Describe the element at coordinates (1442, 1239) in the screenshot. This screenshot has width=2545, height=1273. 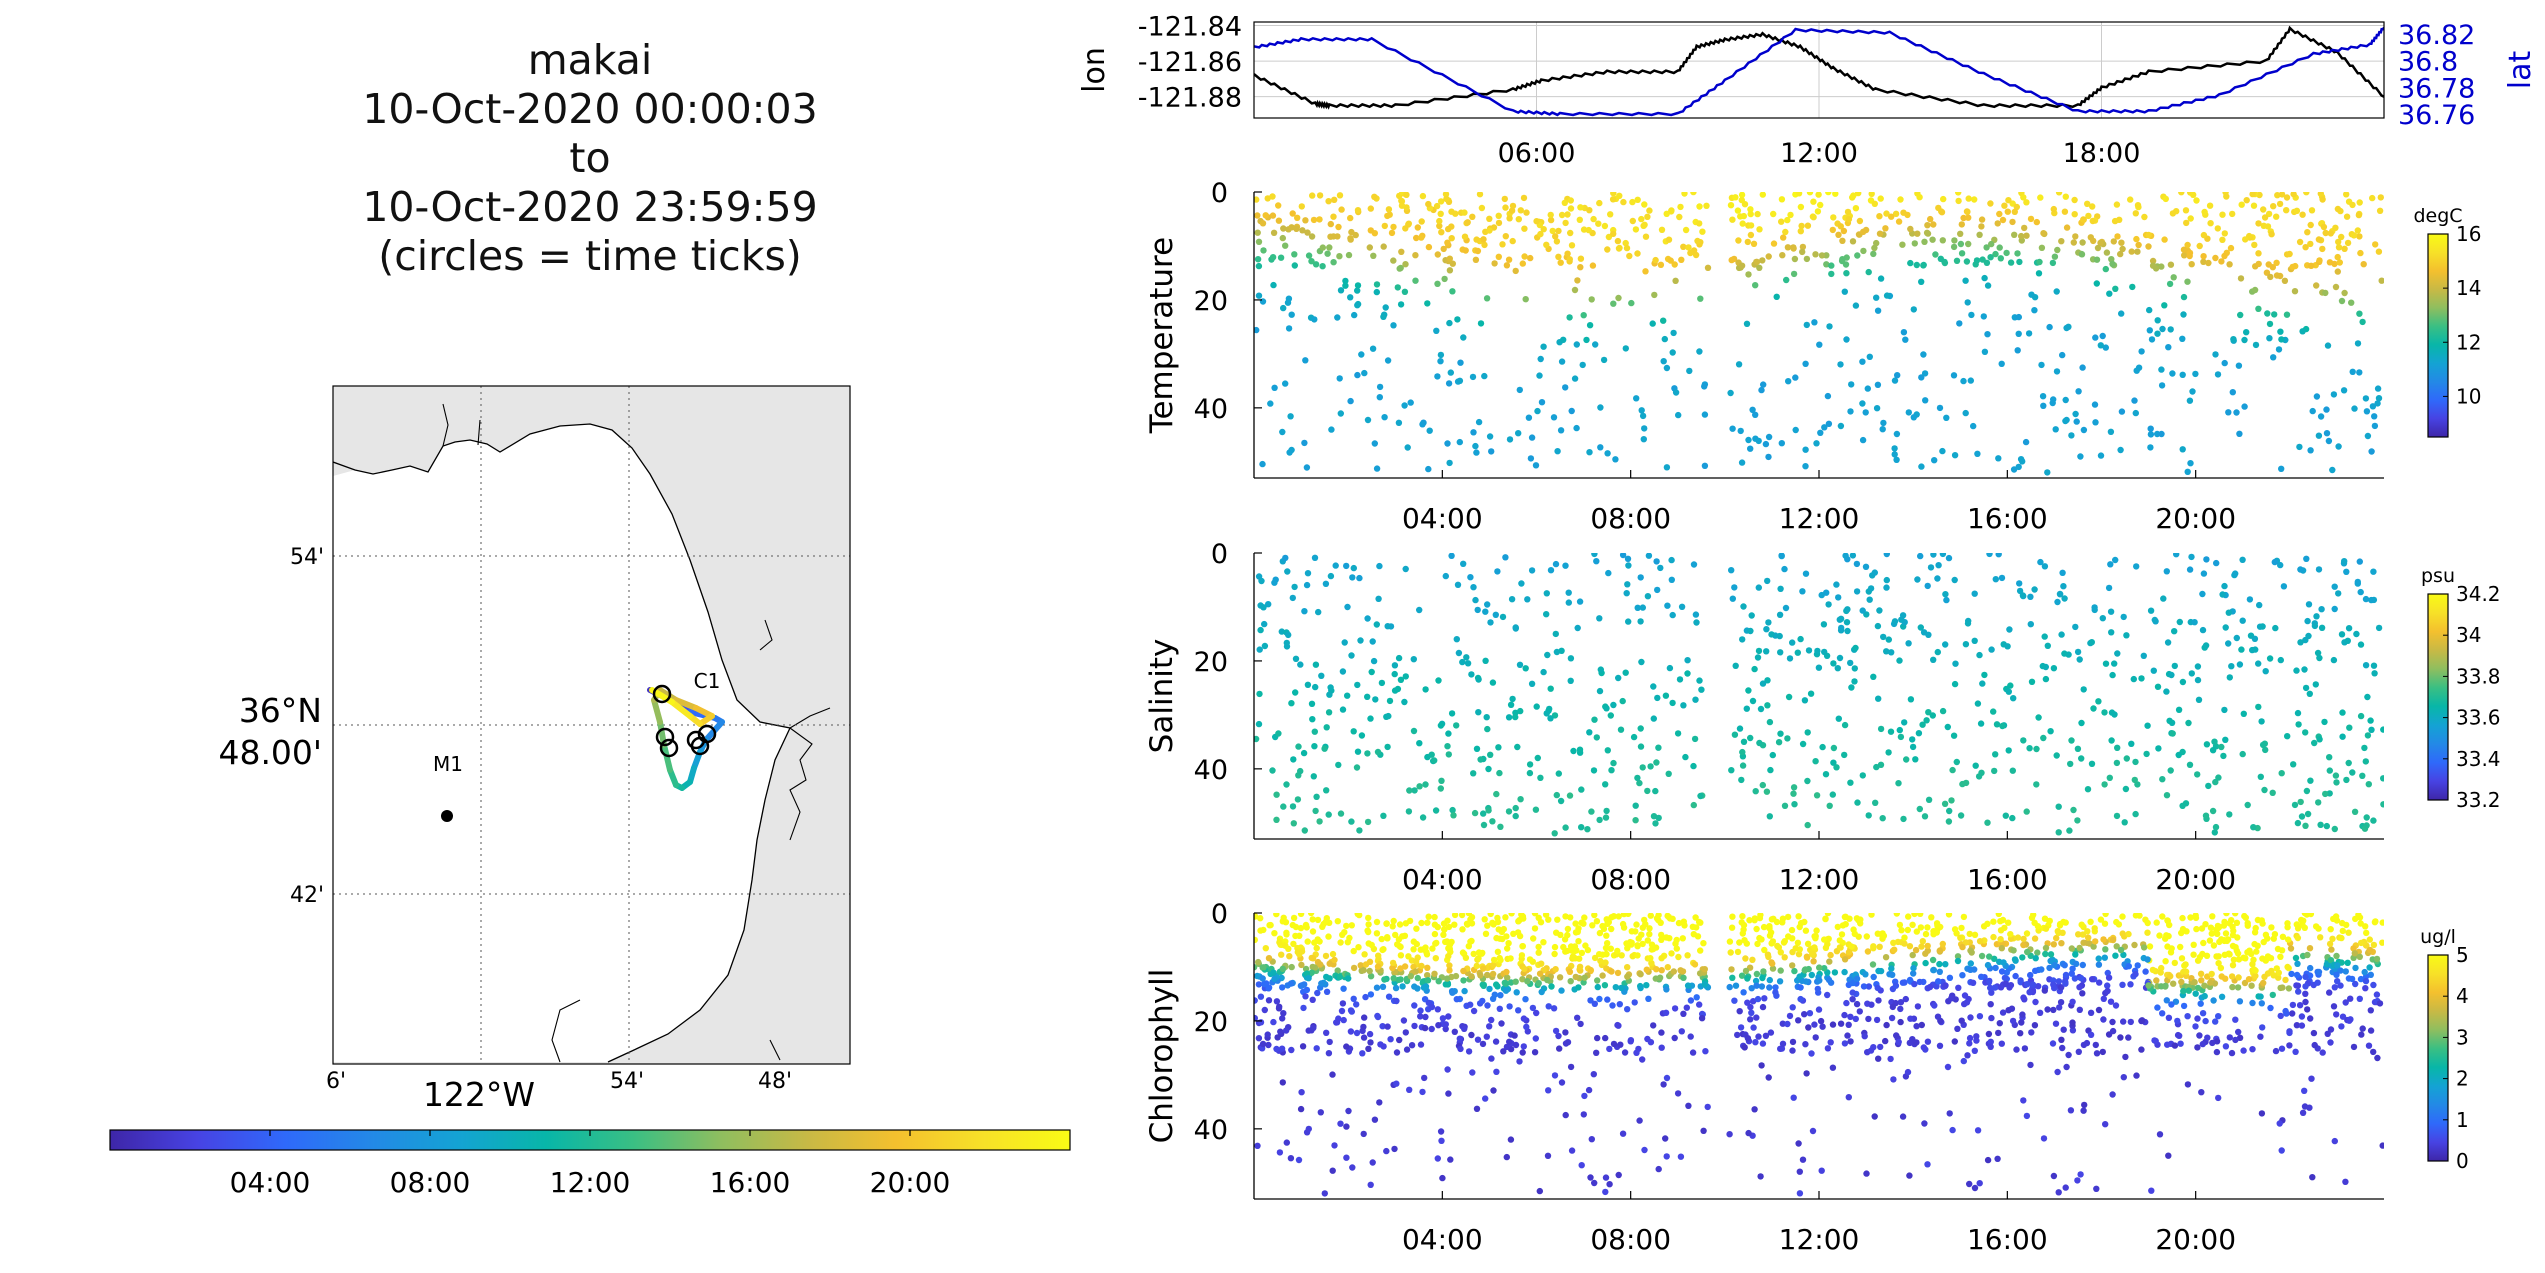
I see `x-tick-label: 04:00` at that location.